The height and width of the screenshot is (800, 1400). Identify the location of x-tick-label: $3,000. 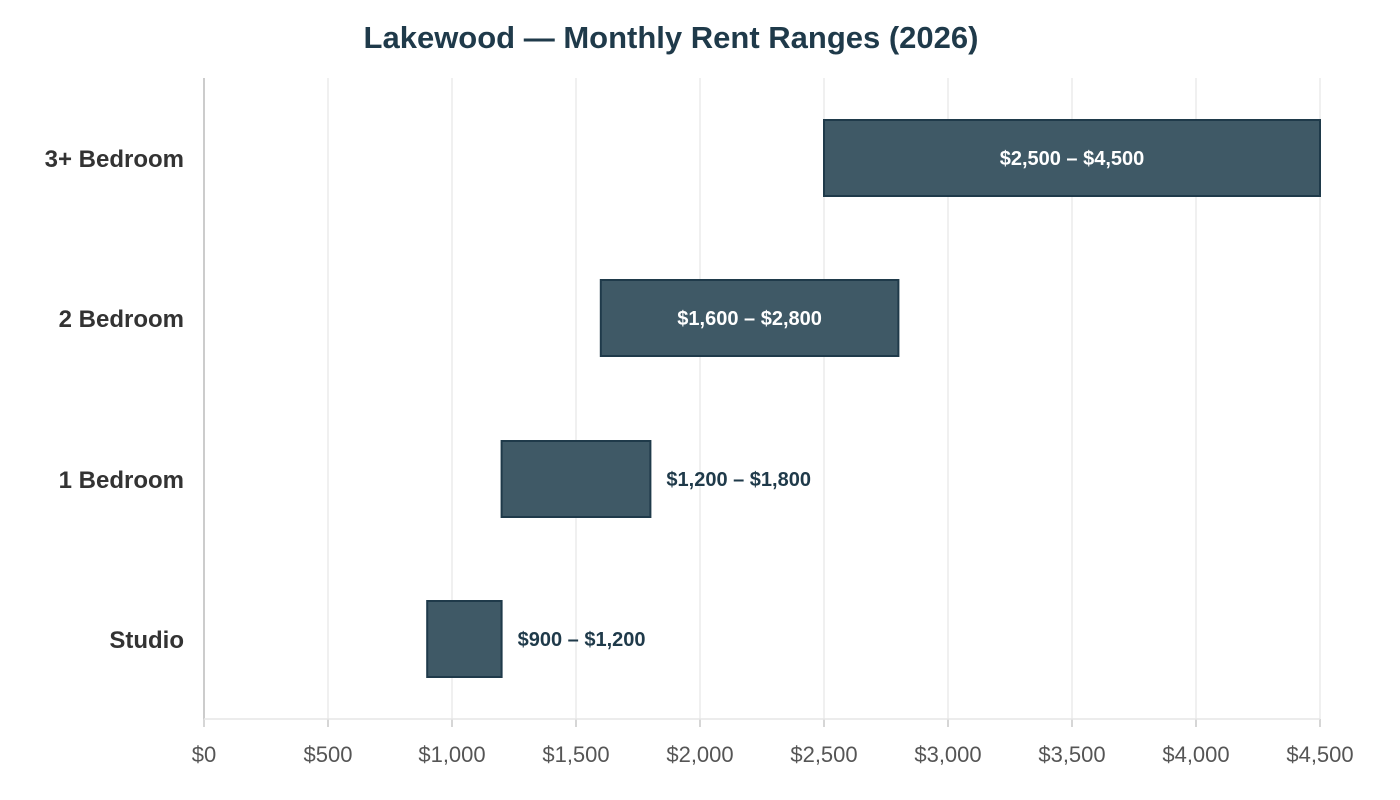
(947, 754).